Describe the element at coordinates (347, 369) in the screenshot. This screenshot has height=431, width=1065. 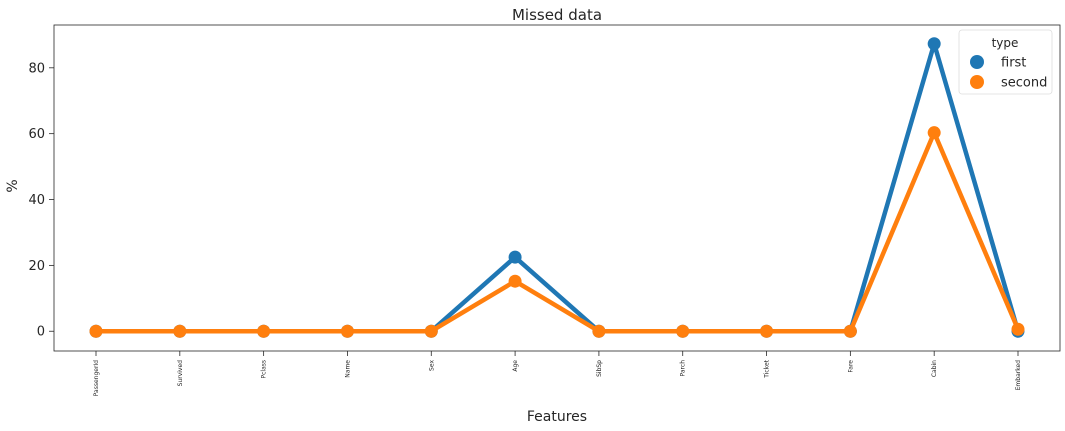
I see `x-tick-label: Name` at that location.